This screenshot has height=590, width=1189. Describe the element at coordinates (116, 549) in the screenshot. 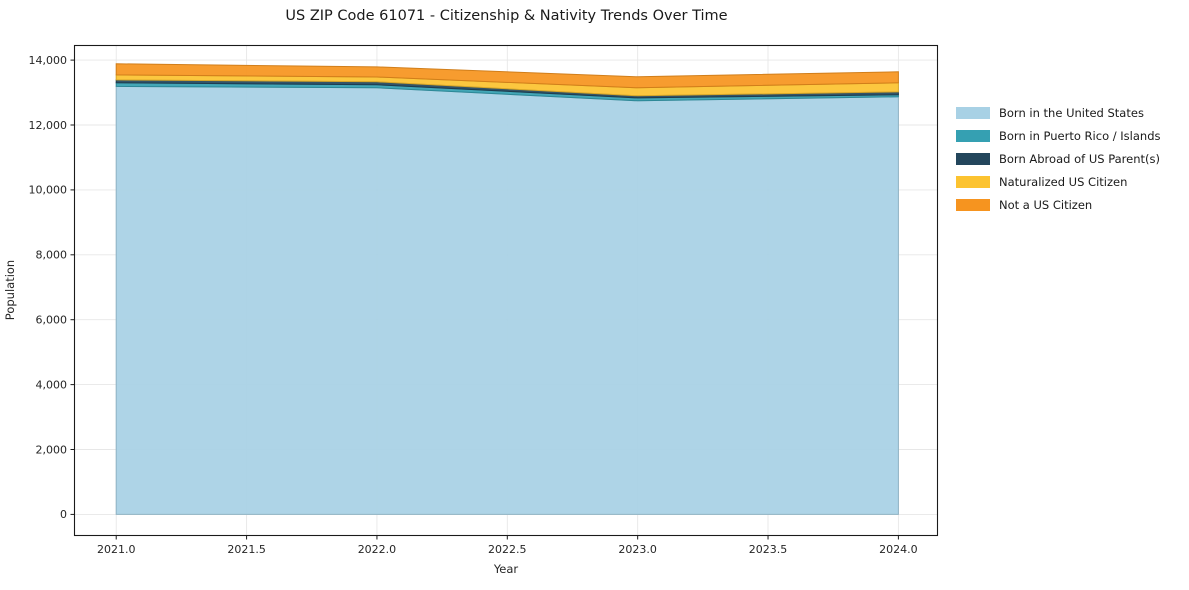

I see `x-tick-label: 2021.0` at that location.